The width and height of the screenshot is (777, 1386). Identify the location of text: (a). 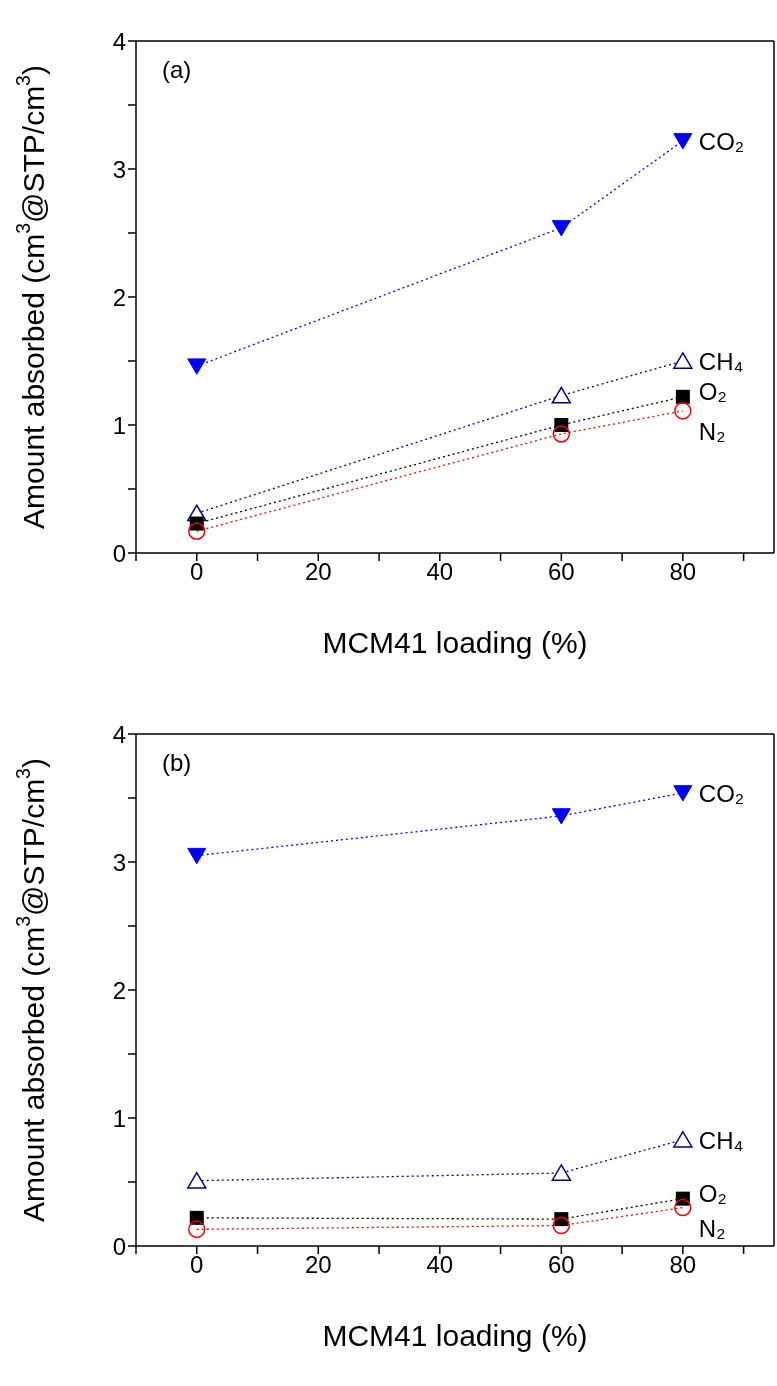
(177, 70).